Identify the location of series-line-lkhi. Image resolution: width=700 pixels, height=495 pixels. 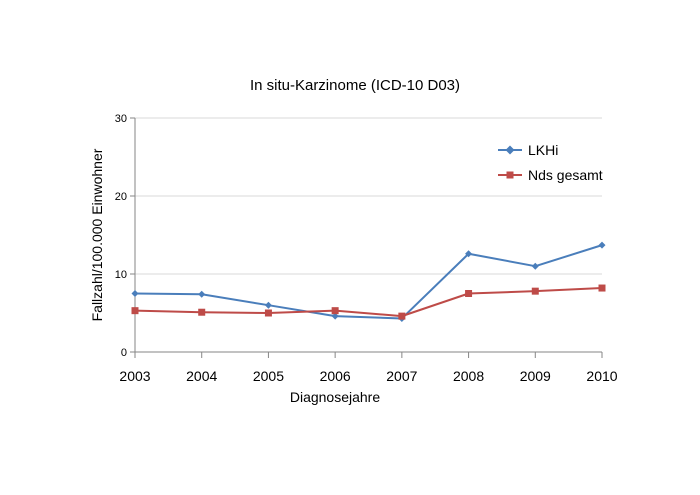
(368, 282).